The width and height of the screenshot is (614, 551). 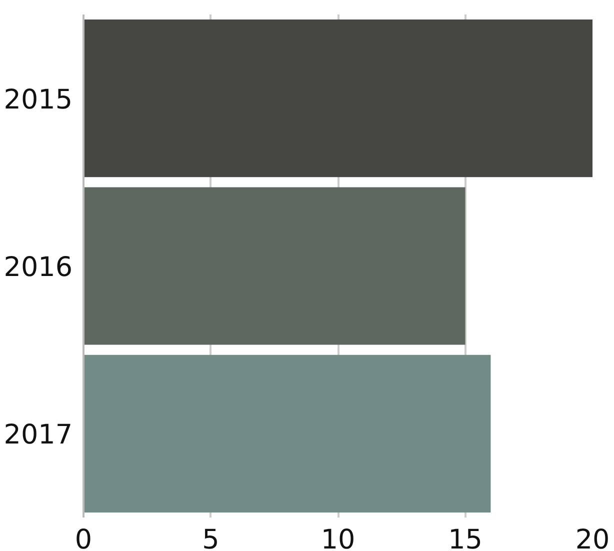 What do you see at coordinates (83, 537) in the screenshot?
I see `x-tick-label: 0` at bounding box center [83, 537].